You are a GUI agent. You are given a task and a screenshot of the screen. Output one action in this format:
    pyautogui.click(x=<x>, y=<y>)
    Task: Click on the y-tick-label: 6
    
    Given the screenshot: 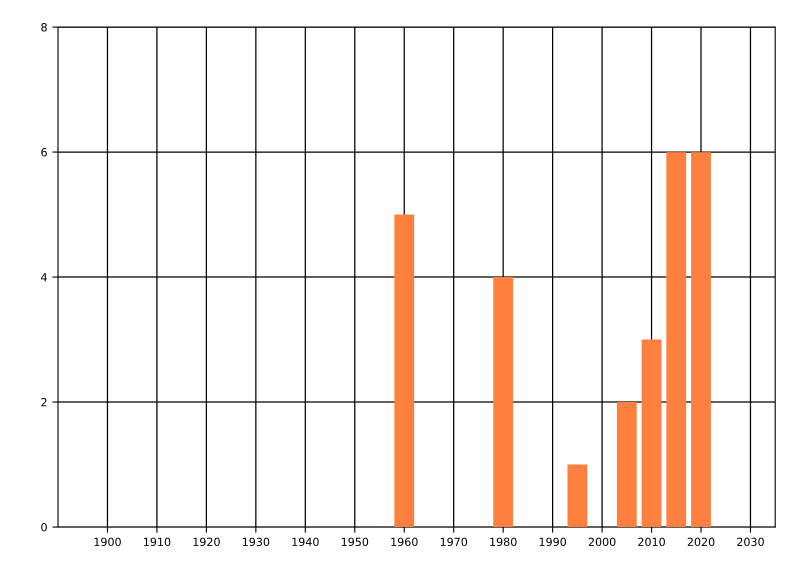 What is the action you would take?
    pyautogui.click(x=44, y=152)
    